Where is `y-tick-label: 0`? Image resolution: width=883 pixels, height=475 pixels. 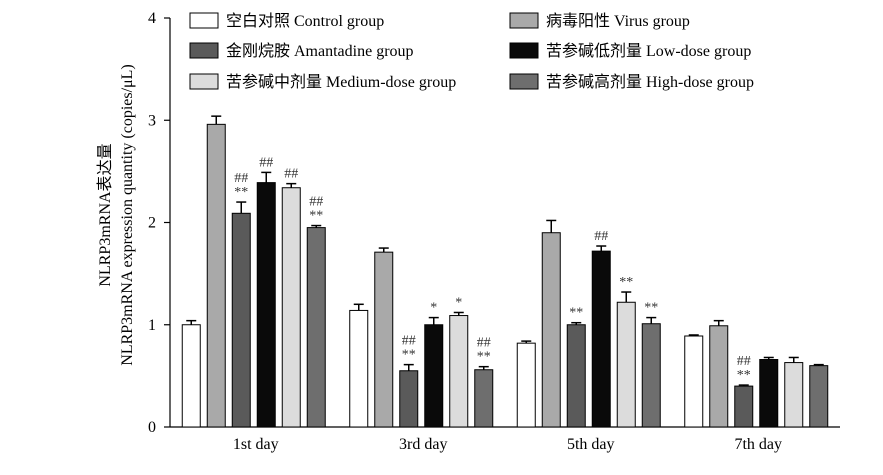
y-tick-label: 0 is located at coordinates (152, 427).